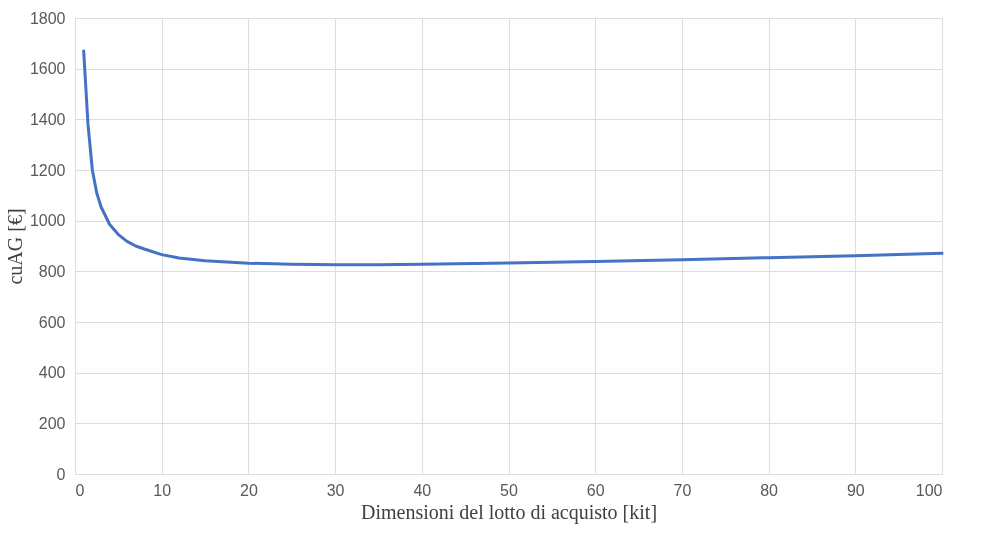 This screenshot has width=1007, height=560. What do you see at coordinates (509, 512) in the screenshot?
I see `x-axis-title: Dimensioni del lotto di acquisto [kit]` at bounding box center [509, 512].